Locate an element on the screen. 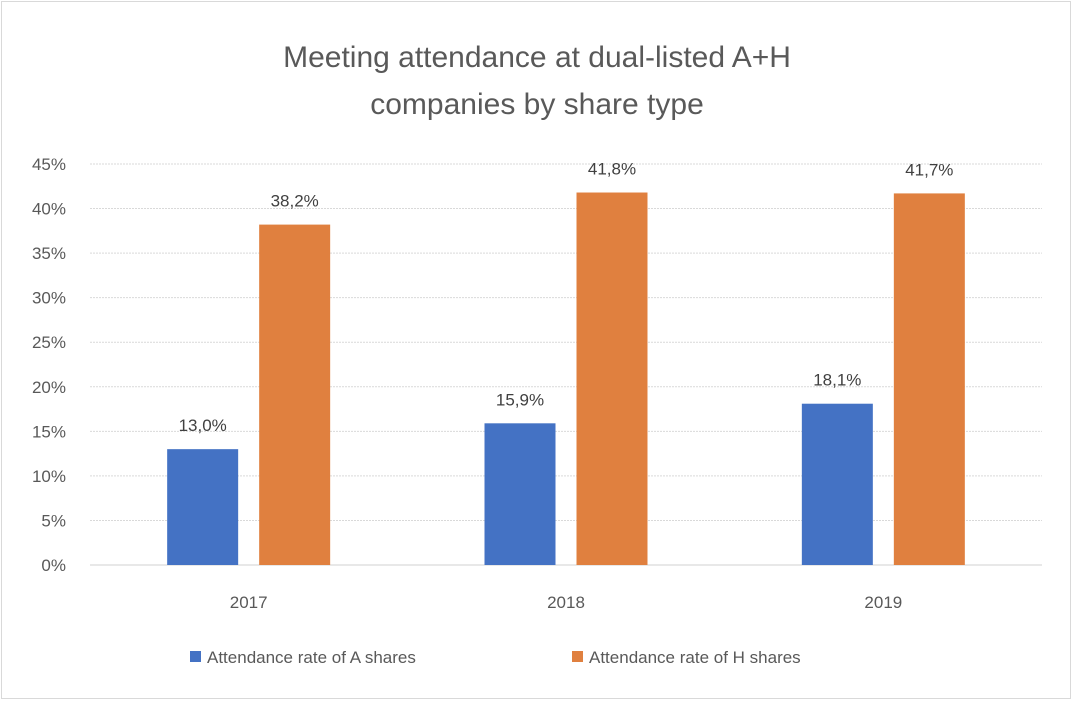 The height and width of the screenshot is (702, 1074). chart-title-line-2: companies by share type is located at coordinates (537, 104).